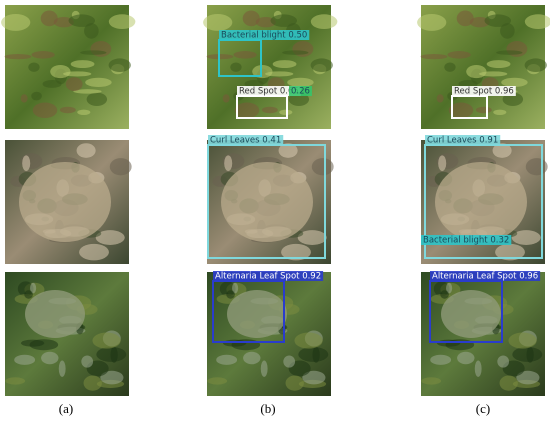  I want to click on detection-label: 0.26, so click(300, 92).